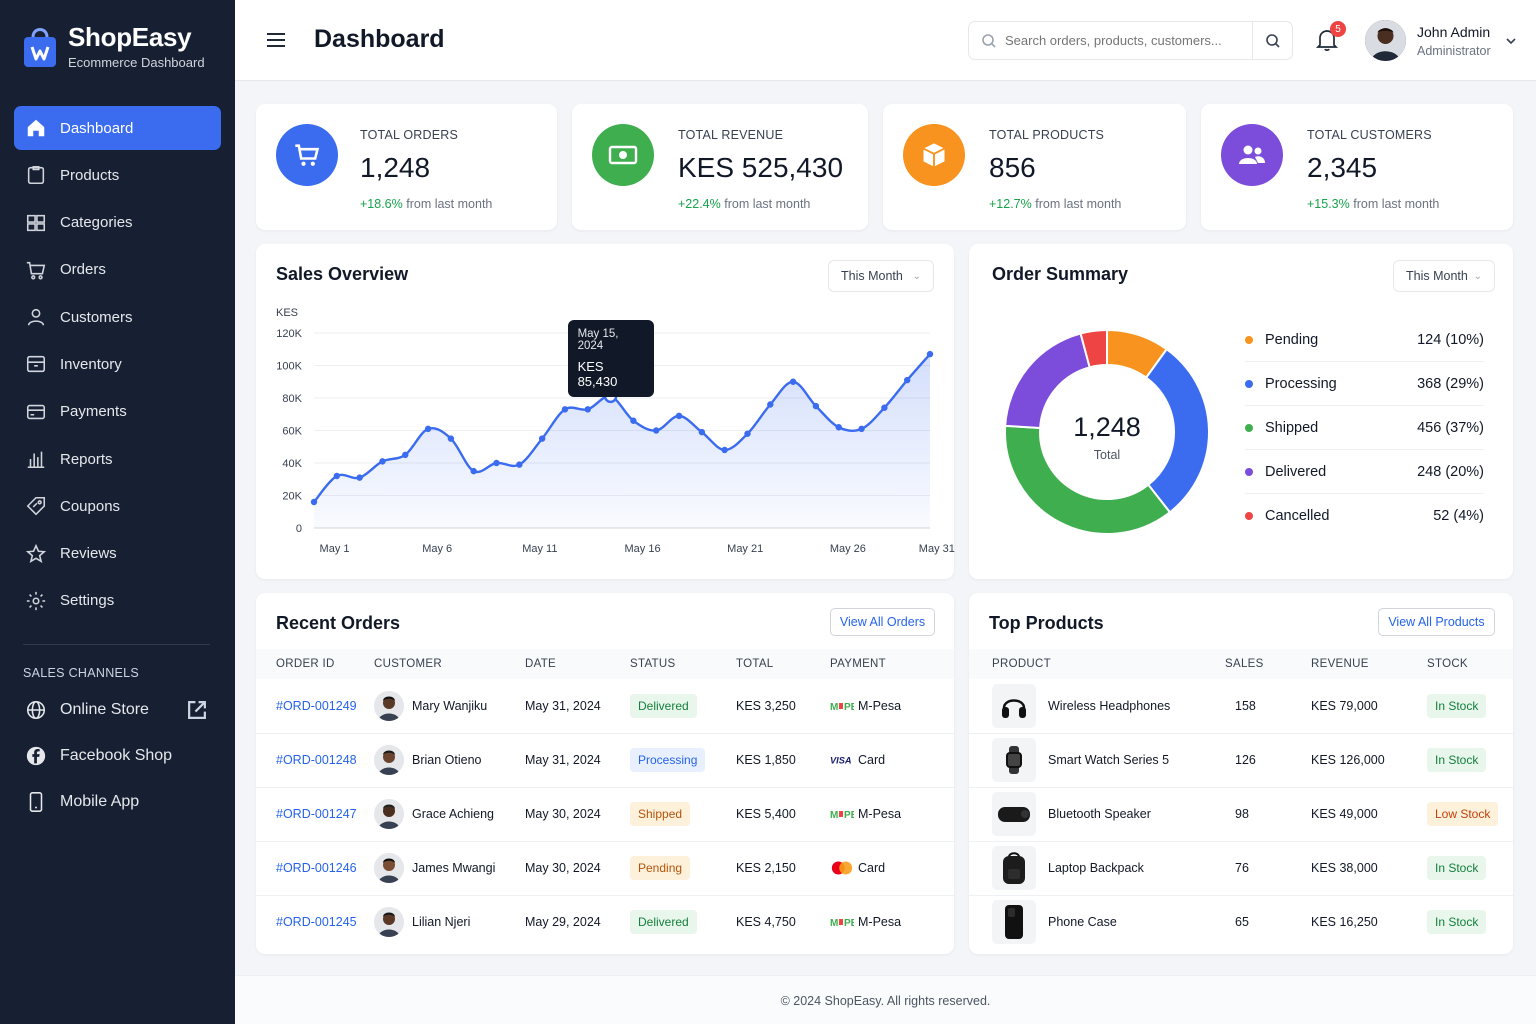  Describe the element at coordinates (1441, 40) in the screenshot. I see `user-menu: John Admin Administrator` at that location.